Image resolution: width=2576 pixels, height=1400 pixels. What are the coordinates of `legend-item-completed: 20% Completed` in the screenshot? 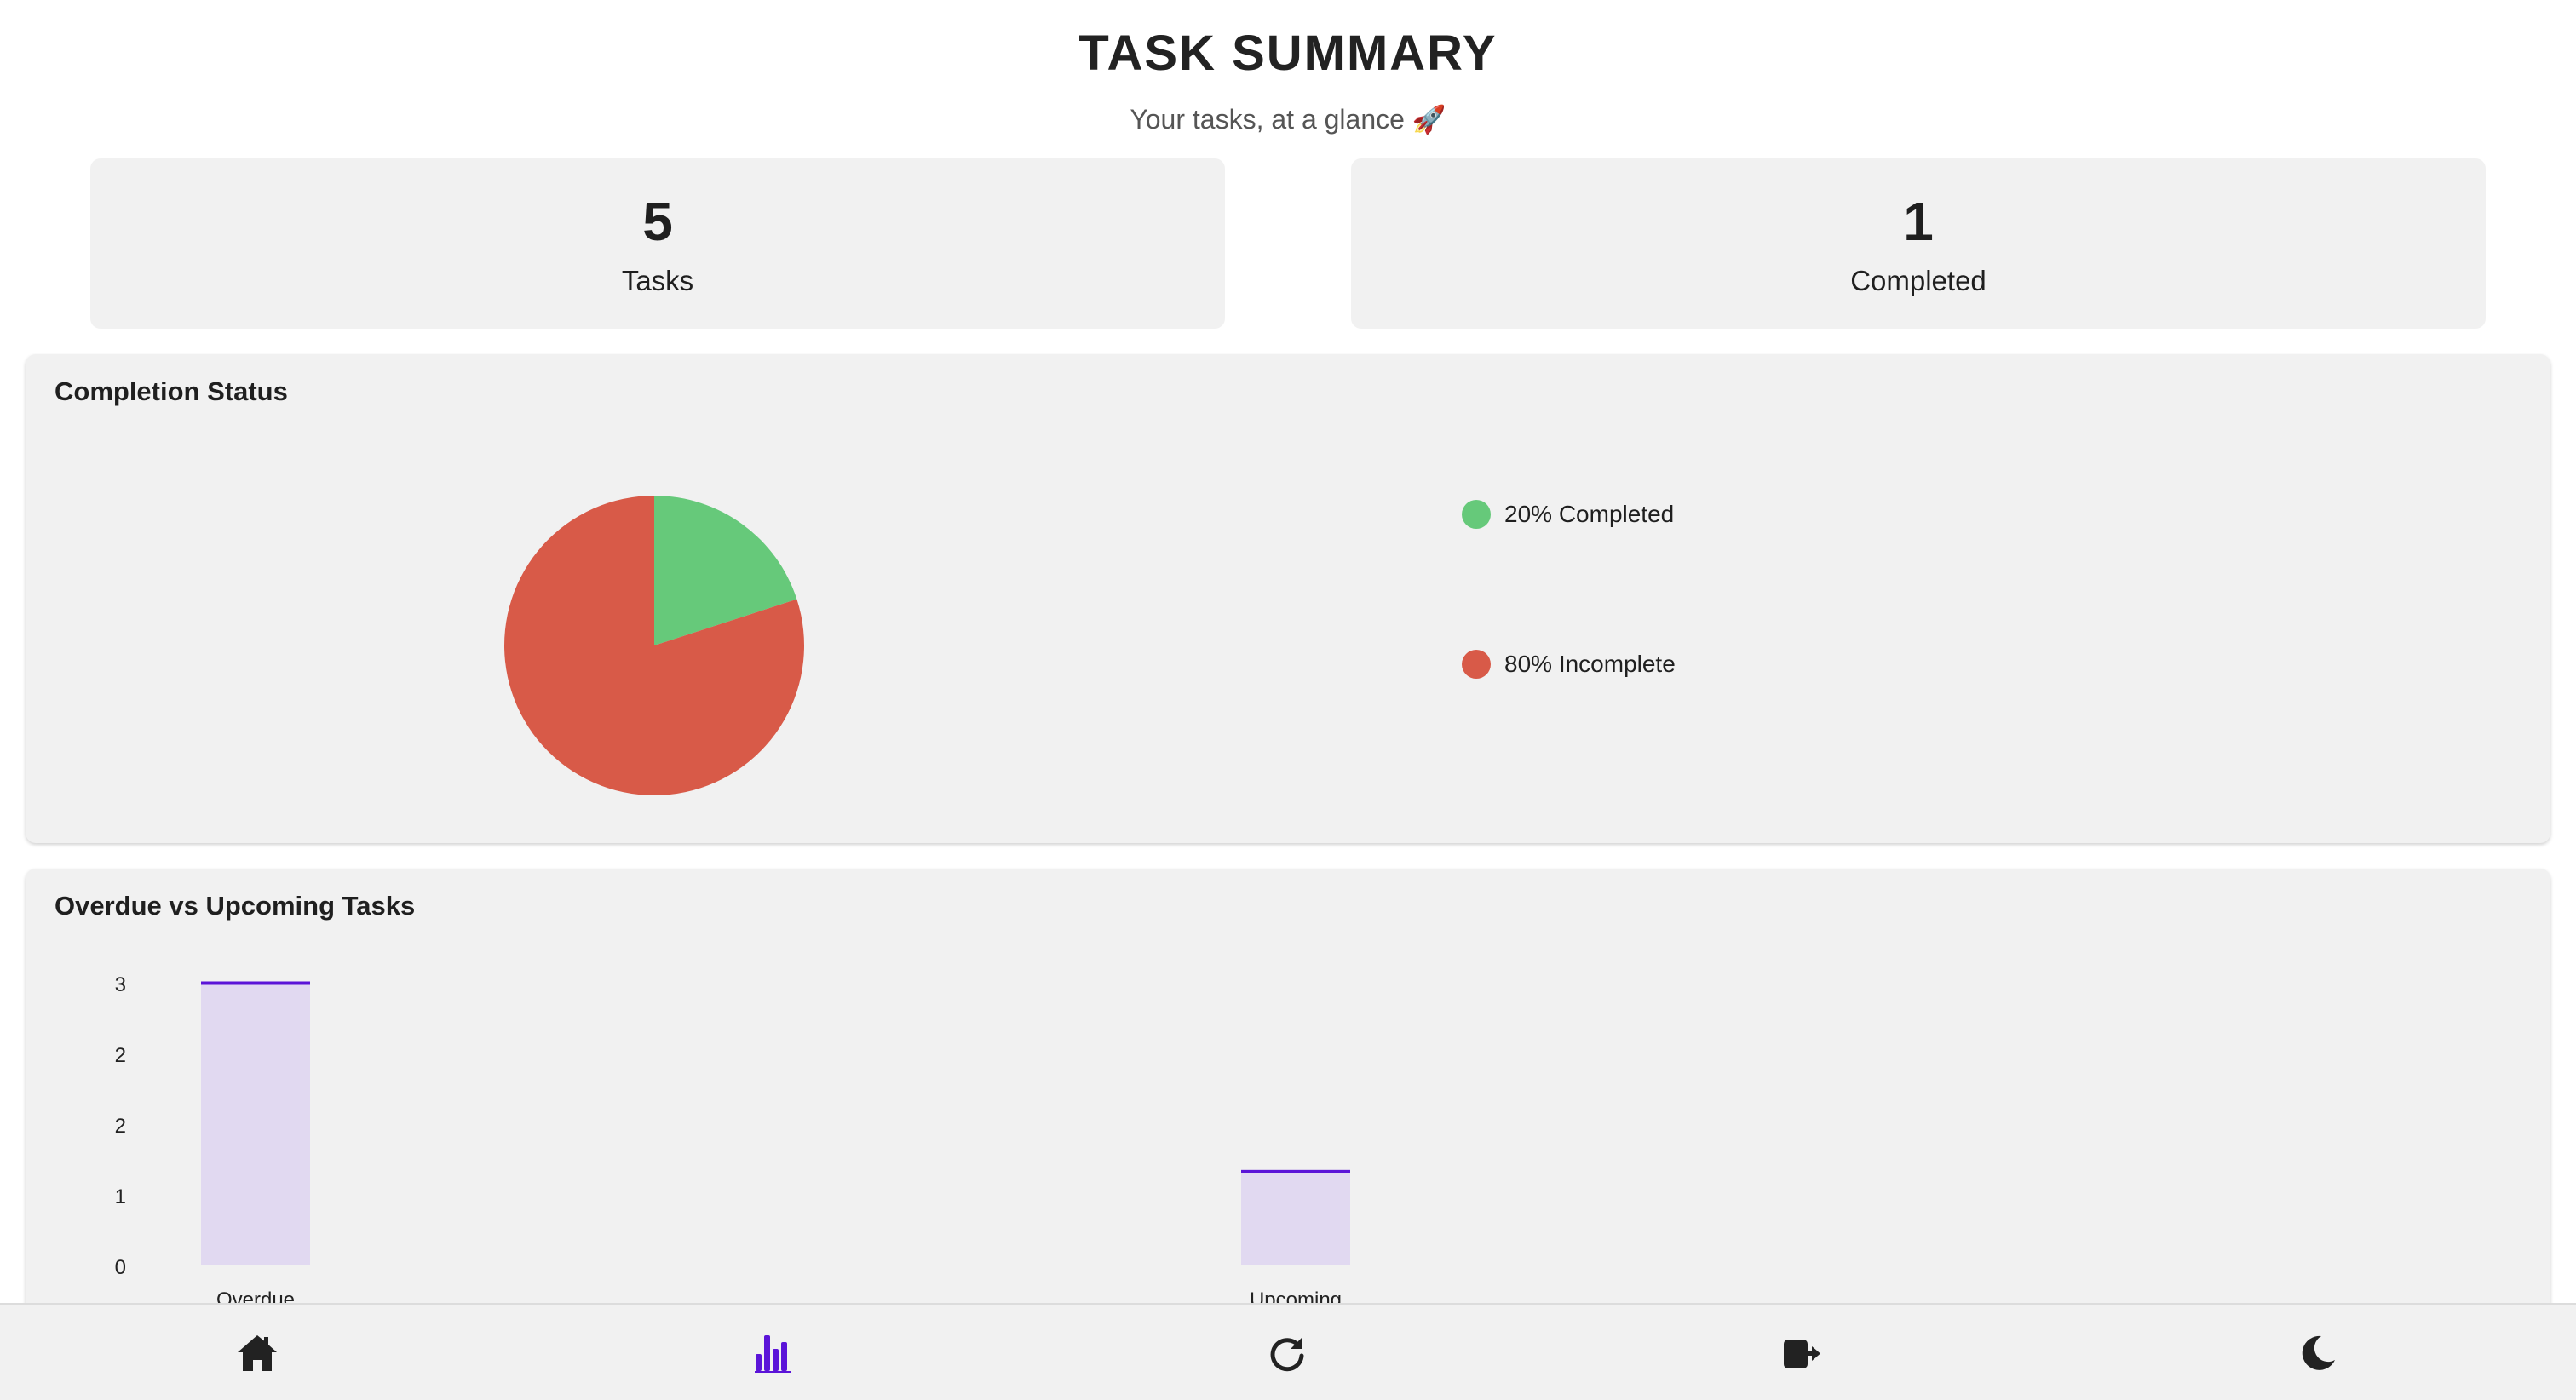 It's located at (1569, 514).